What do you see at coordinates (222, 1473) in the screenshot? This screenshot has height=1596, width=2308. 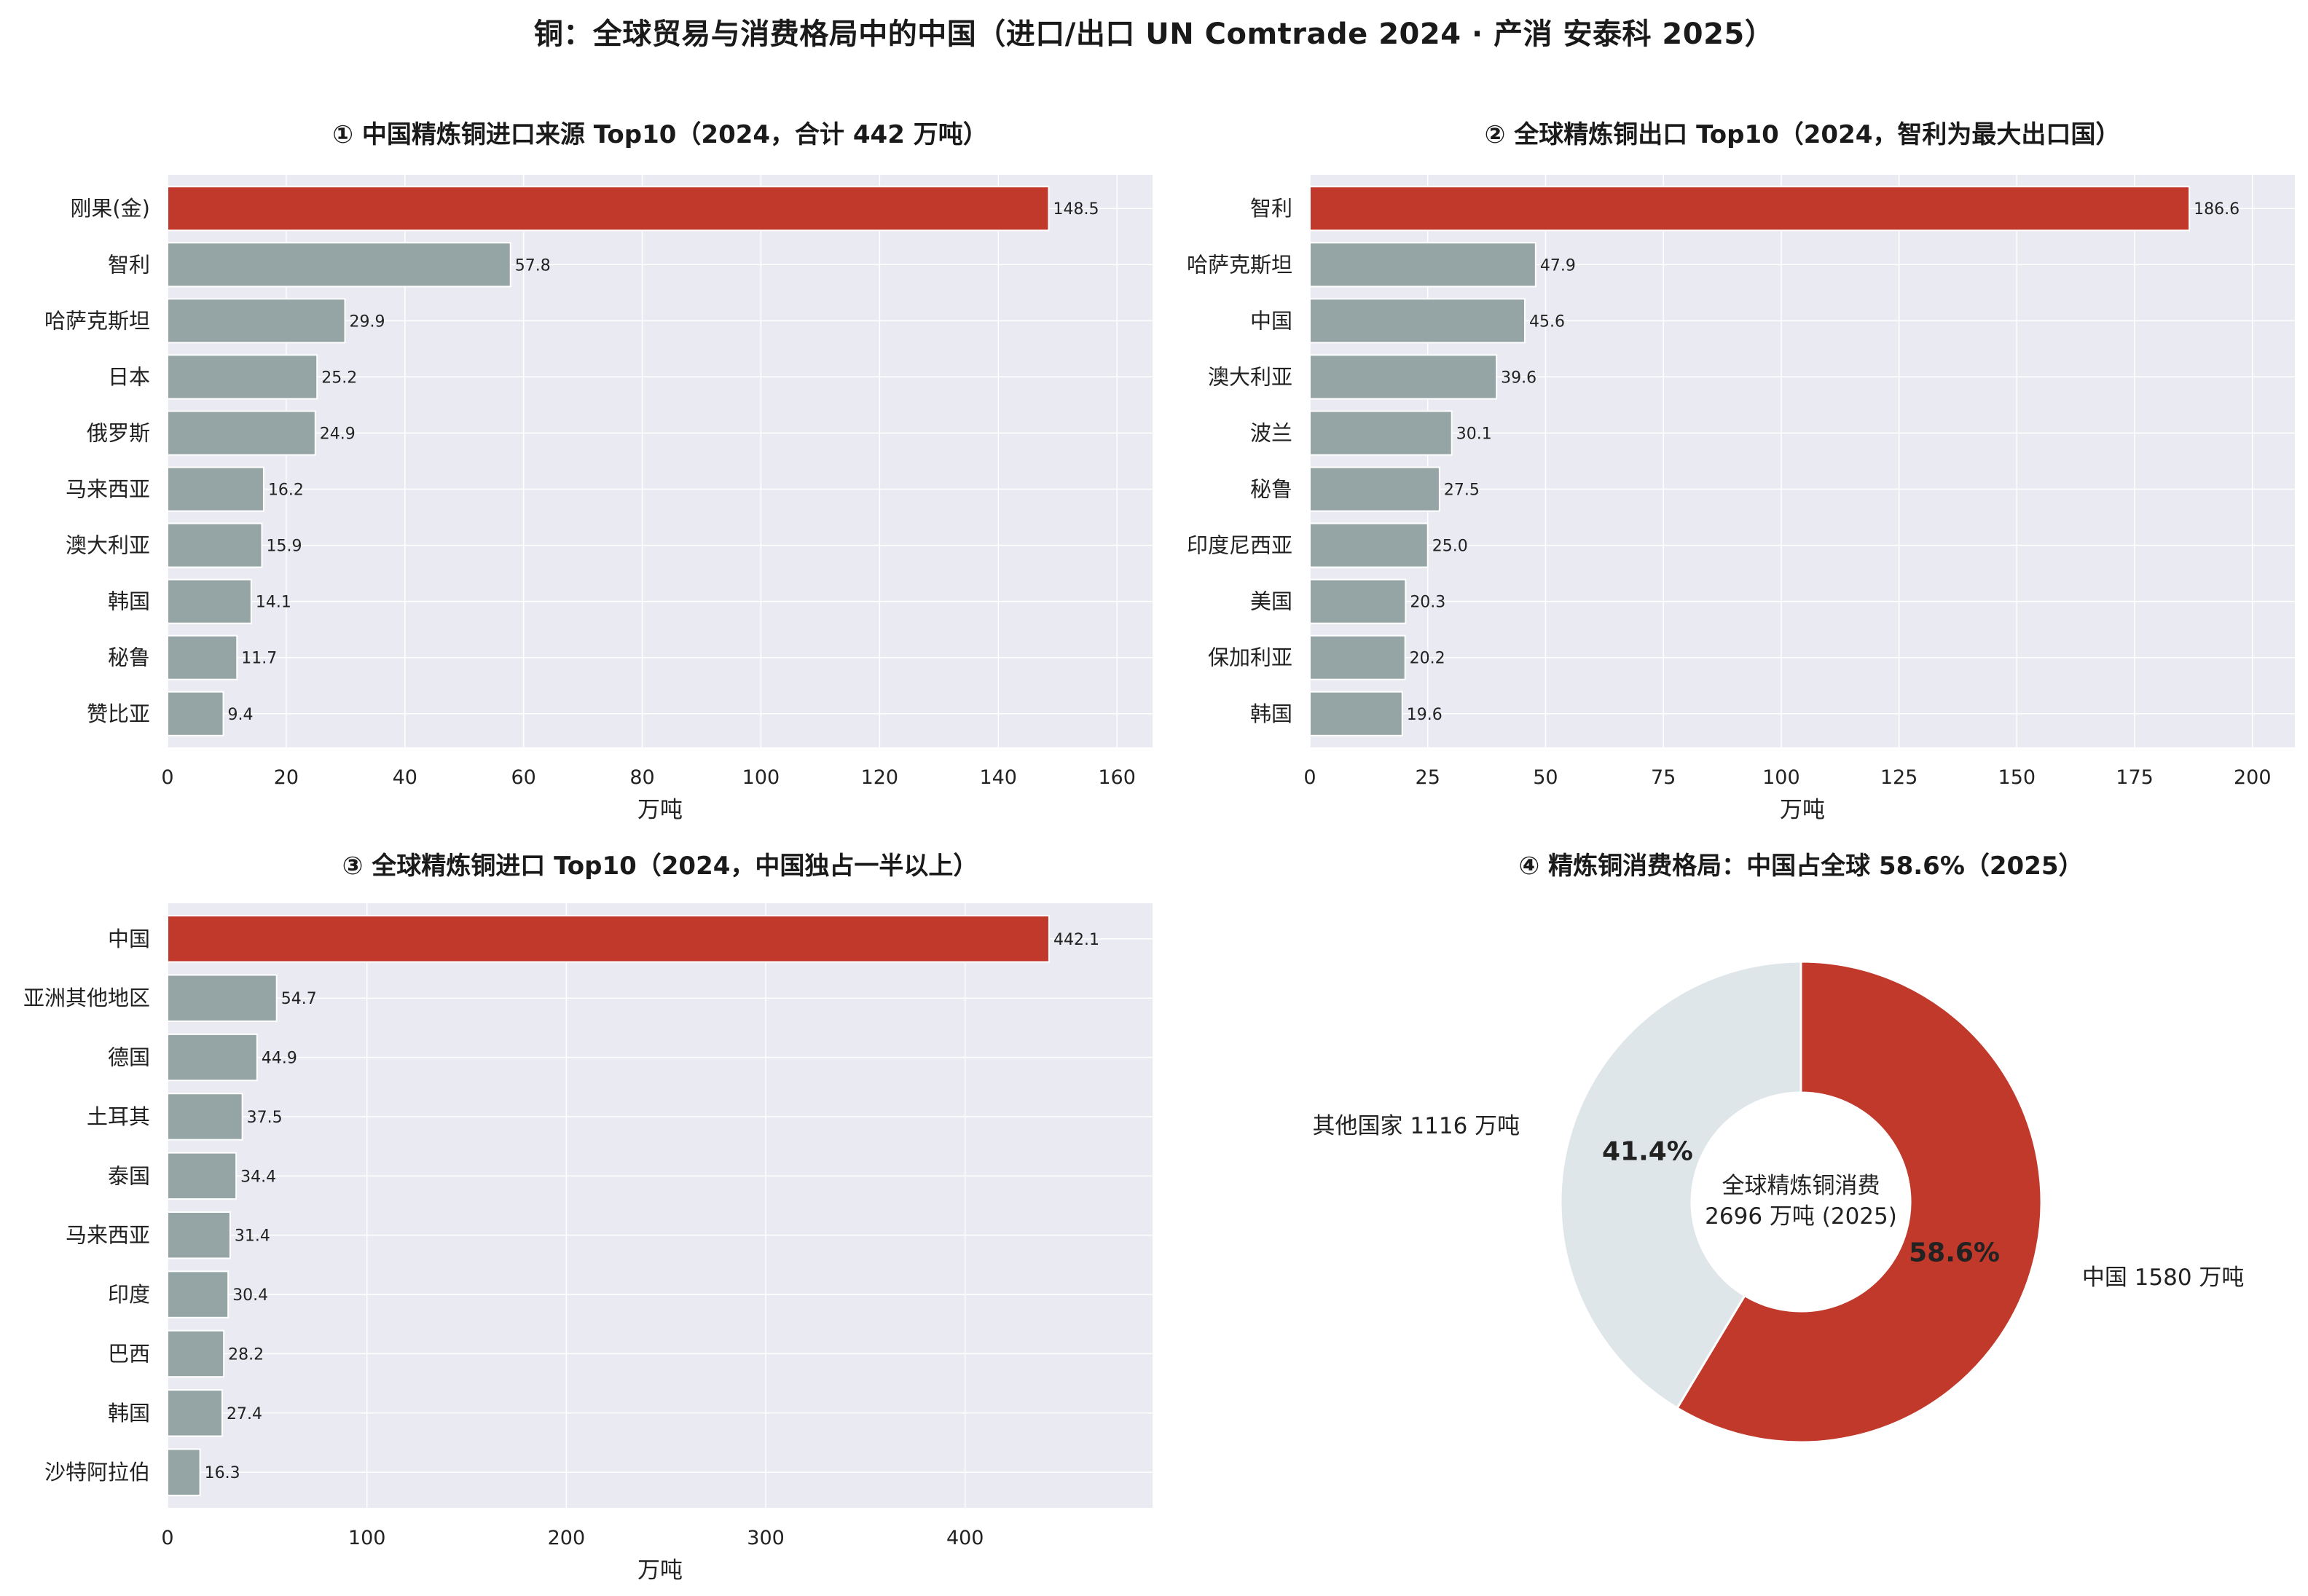 I see `bar-value-label: 16.3` at bounding box center [222, 1473].